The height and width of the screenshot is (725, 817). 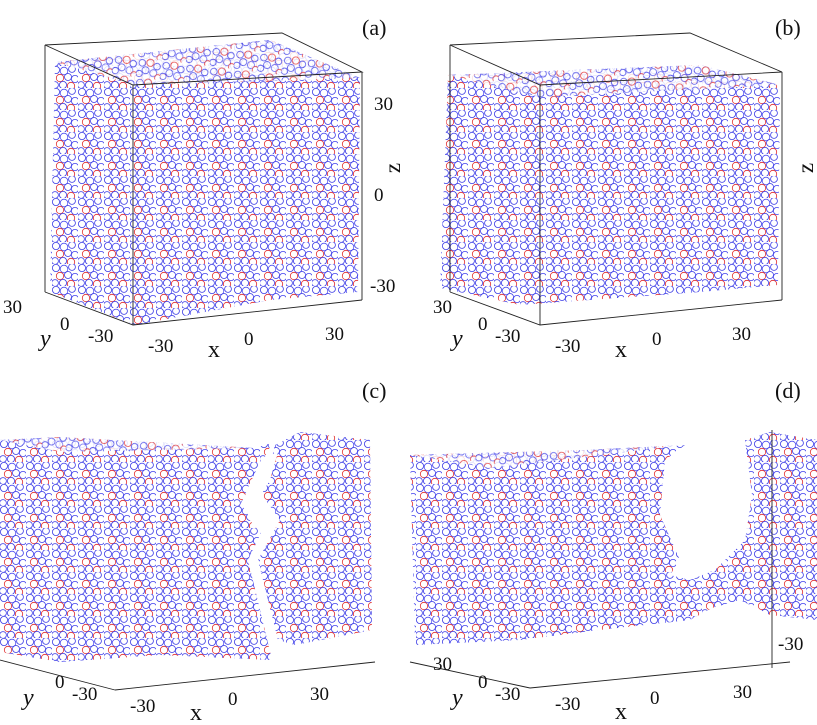 What do you see at coordinates (27, 698) in the screenshot?
I see `y-axis-label-c: y` at bounding box center [27, 698].